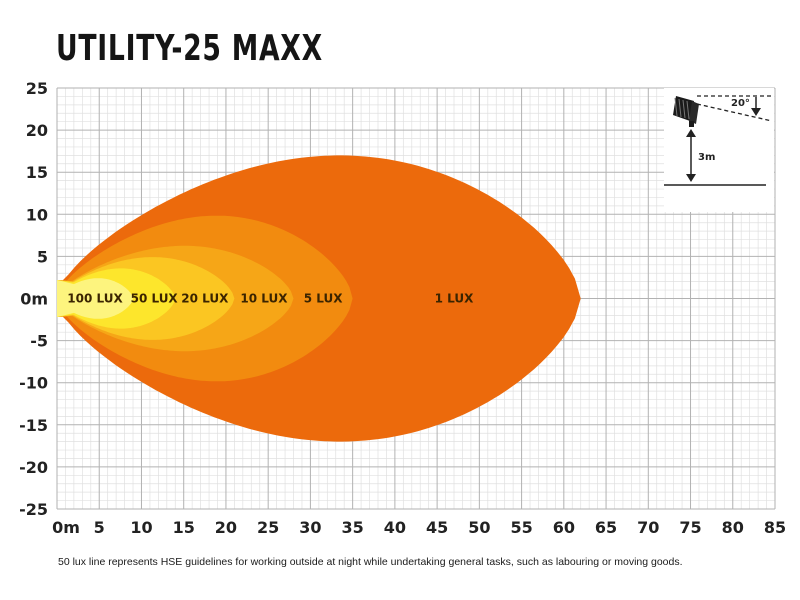 This screenshot has width=800, height=600. What do you see at coordinates (268, 527) in the screenshot?
I see `x-tick-label: 25` at bounding box center [268, 527].